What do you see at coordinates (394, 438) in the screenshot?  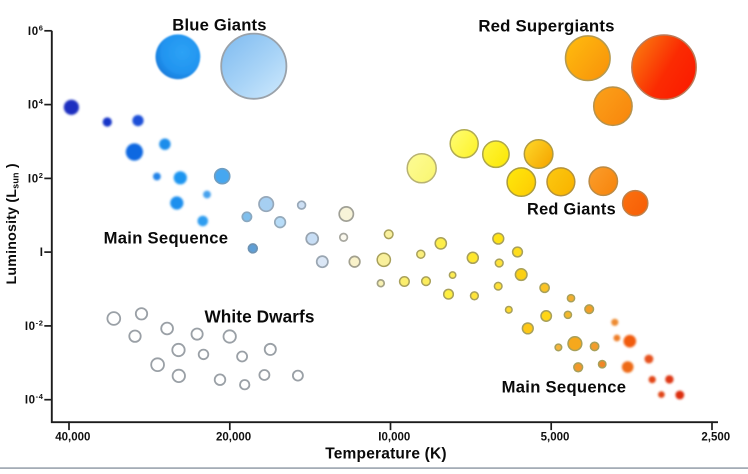 I see `svg-text: I0,000` at bounding box center [394, 438].